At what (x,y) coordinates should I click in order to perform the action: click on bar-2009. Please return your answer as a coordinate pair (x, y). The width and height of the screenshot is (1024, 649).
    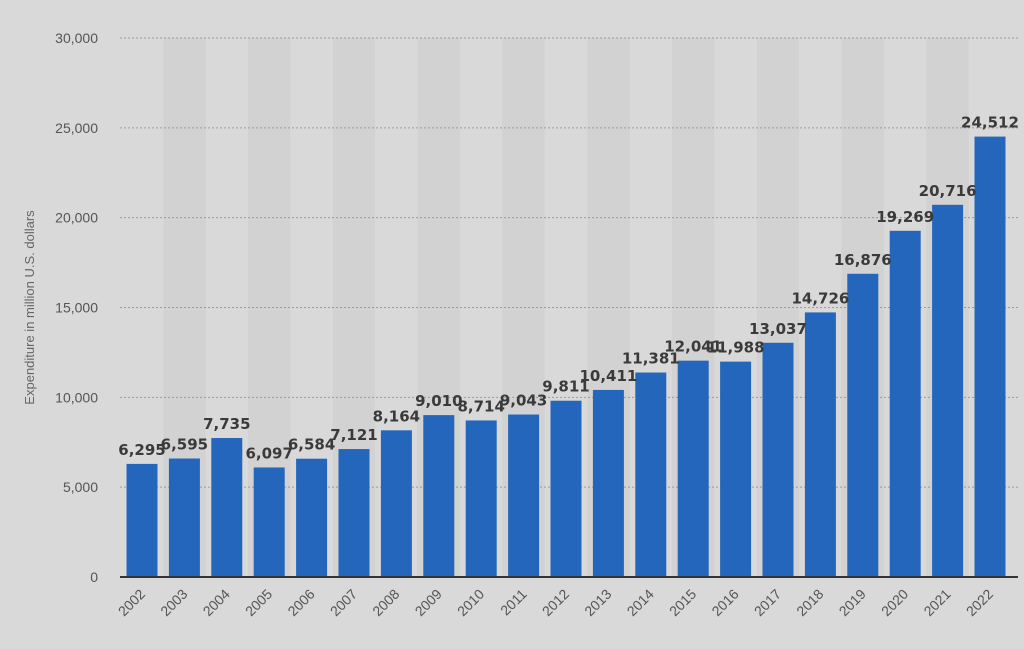
    Looking at the image, I should click on (439, 496).